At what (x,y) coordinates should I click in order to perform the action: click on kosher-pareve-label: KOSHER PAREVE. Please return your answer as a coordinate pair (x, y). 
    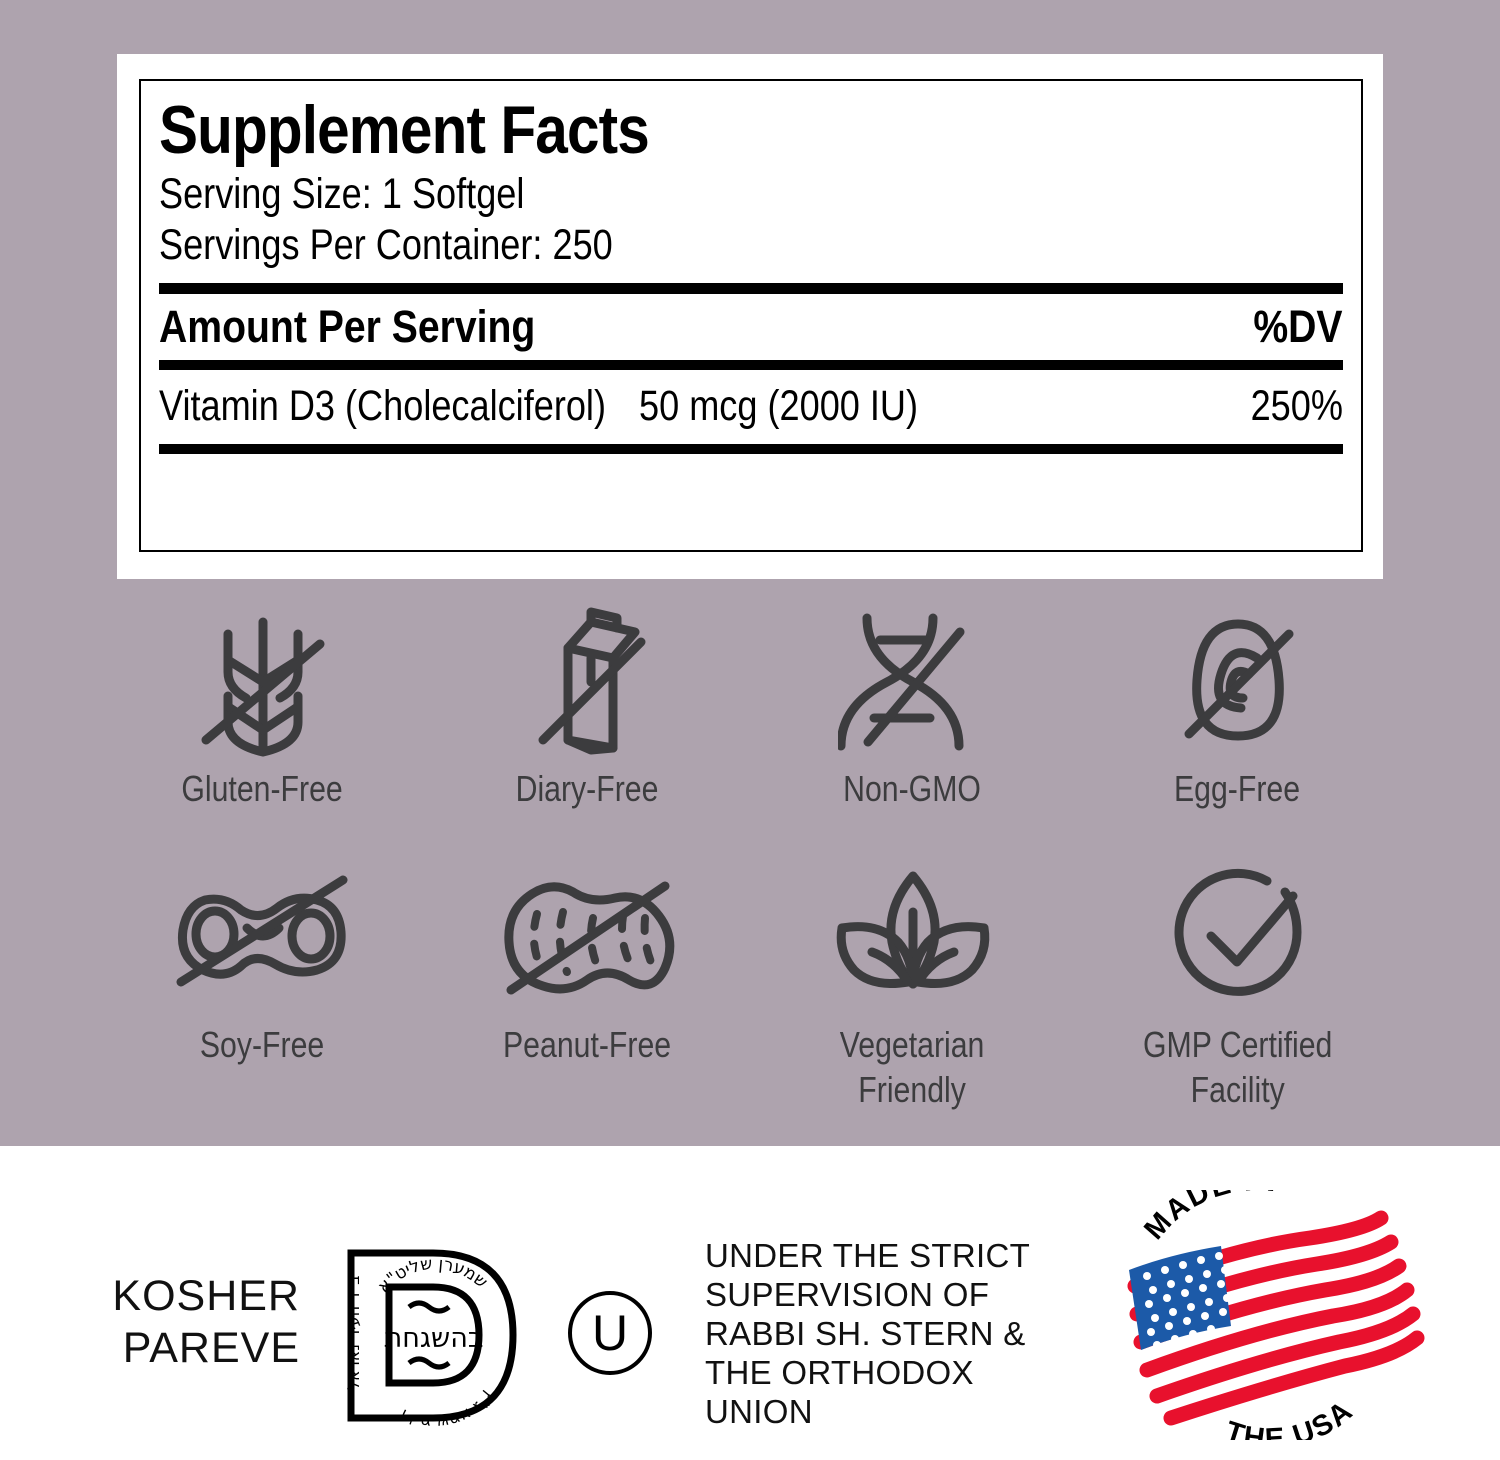
    Looking at the image, I should click on (206, 1322).